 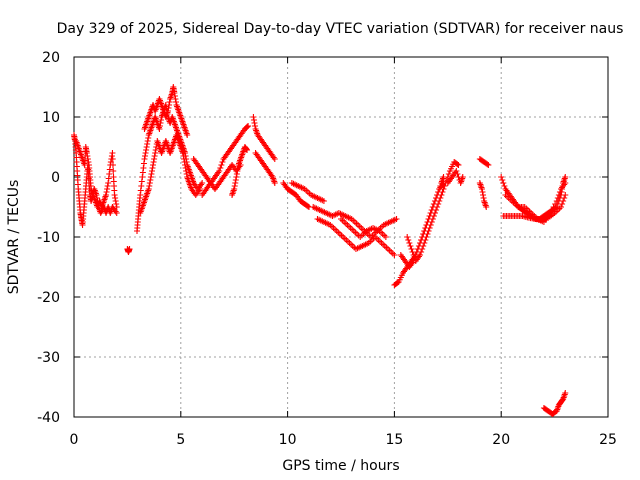 What do you see at coordinates (14, 237) in the screenshot?
I see `y-axis-label: SDTVAR / TECUs` at bounding box center [14, 237].